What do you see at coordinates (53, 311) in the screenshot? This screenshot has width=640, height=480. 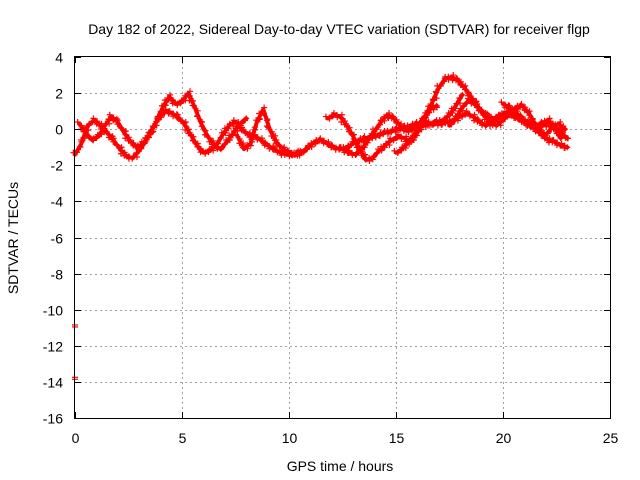 I see `y-tick-label: -10` at bounding box center [53, 311].